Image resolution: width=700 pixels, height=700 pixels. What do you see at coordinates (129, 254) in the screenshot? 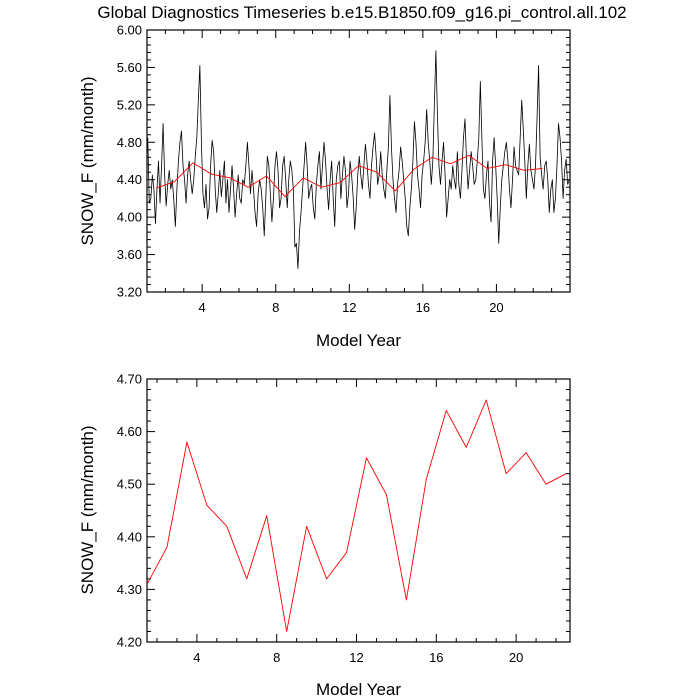
I see `y-tick-label: 3.60` at bounding box center [129, 254].